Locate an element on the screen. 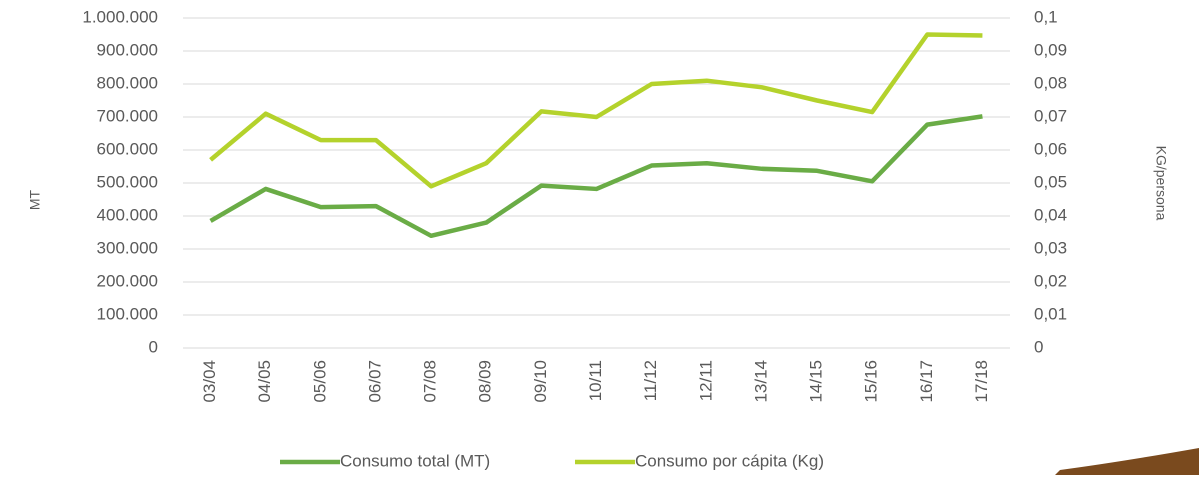  decoration is located at coordinates (1127, 461).